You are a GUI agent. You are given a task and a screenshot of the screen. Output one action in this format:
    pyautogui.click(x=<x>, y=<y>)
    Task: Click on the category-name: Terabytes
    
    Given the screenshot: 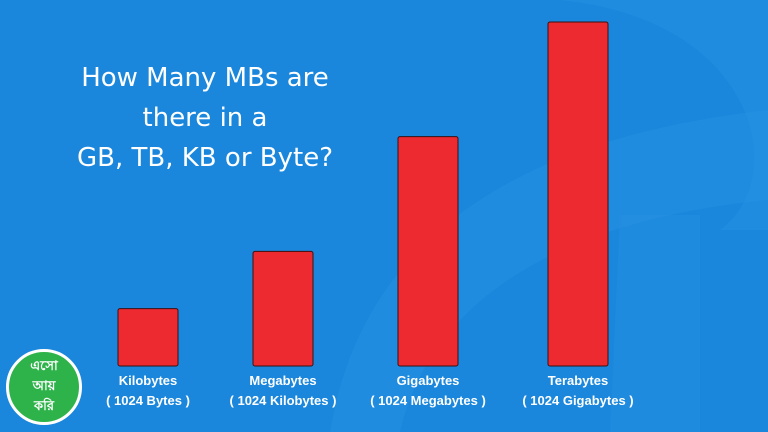 What is the action you would take?
    pyautogui.click(x=578, y=380)
    